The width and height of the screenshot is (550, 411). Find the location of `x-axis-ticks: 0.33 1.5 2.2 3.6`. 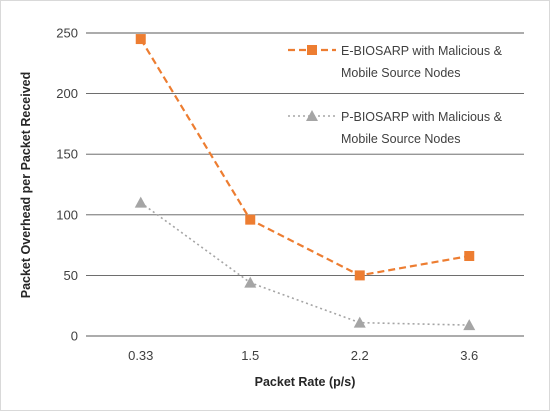

x-axis-ticks: 0.33 1.5 2.2 3.6 is located at coordinates (303, 355).